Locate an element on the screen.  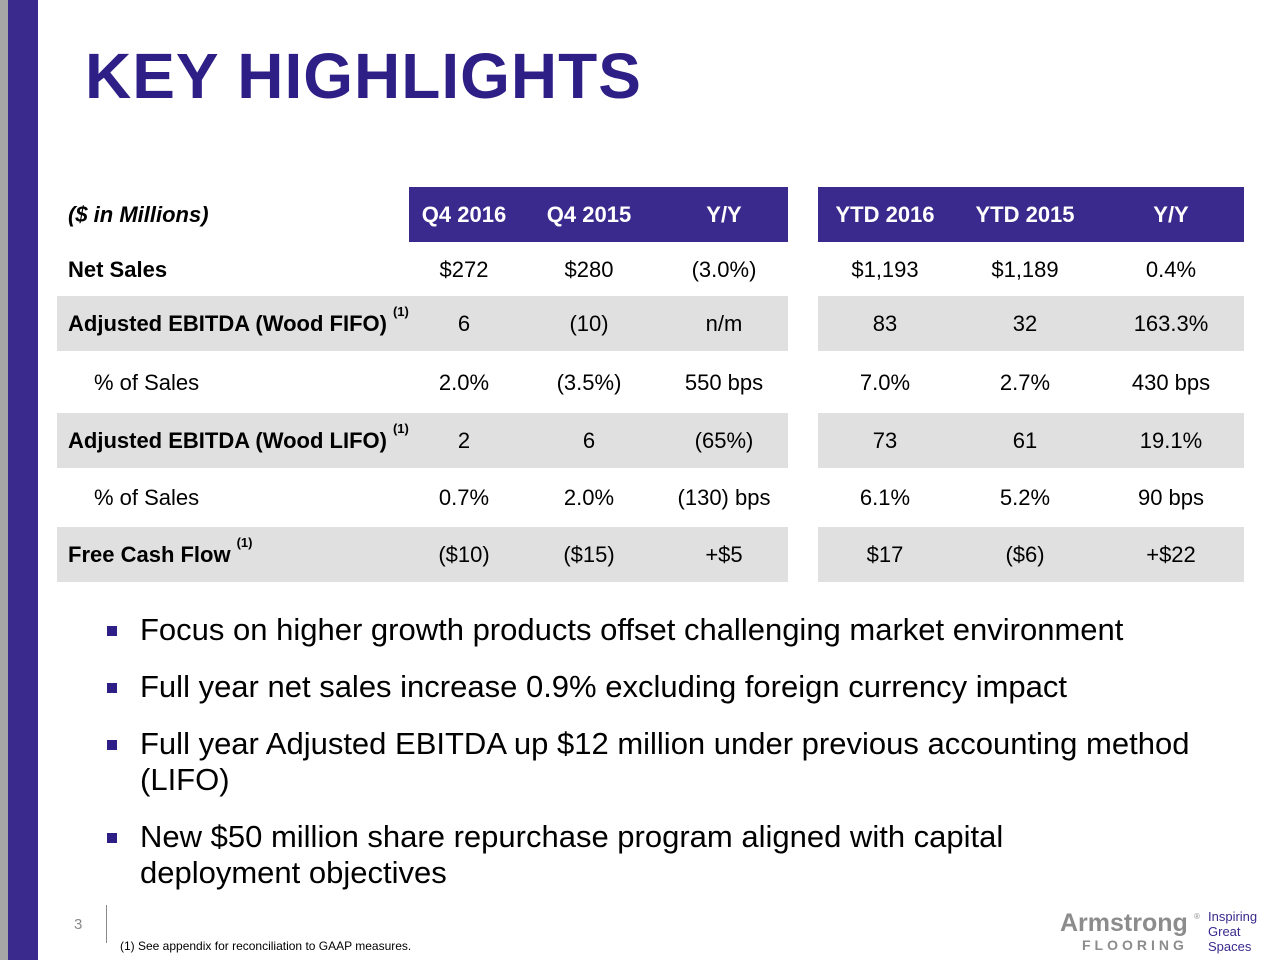
table-cell: 73 is located at coordinates (885, 440).